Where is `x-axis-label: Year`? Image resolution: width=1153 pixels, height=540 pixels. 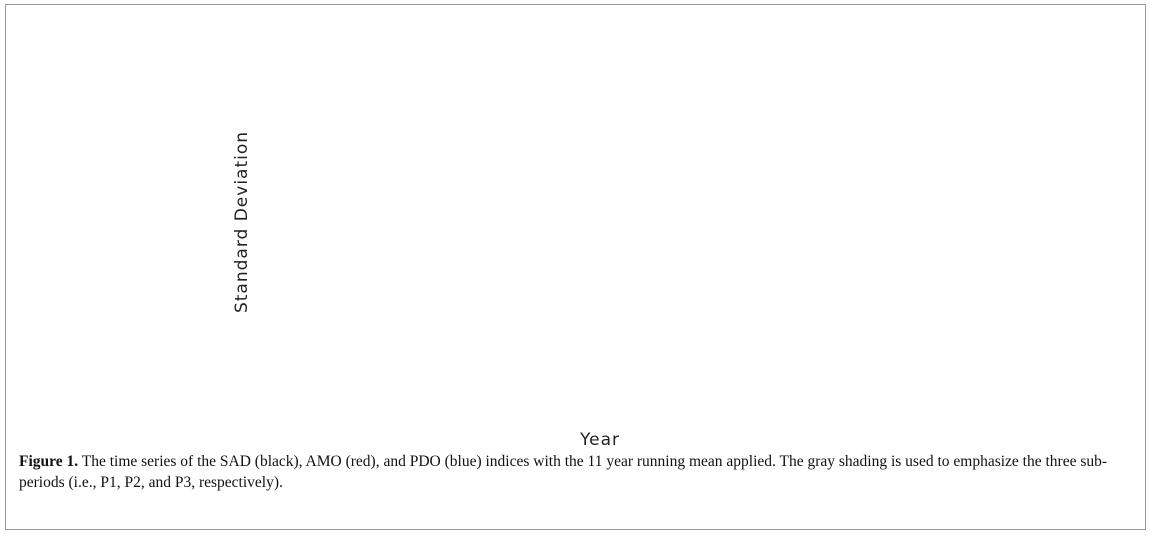 x-axis-label: Year is located at coordinates (599, 440).